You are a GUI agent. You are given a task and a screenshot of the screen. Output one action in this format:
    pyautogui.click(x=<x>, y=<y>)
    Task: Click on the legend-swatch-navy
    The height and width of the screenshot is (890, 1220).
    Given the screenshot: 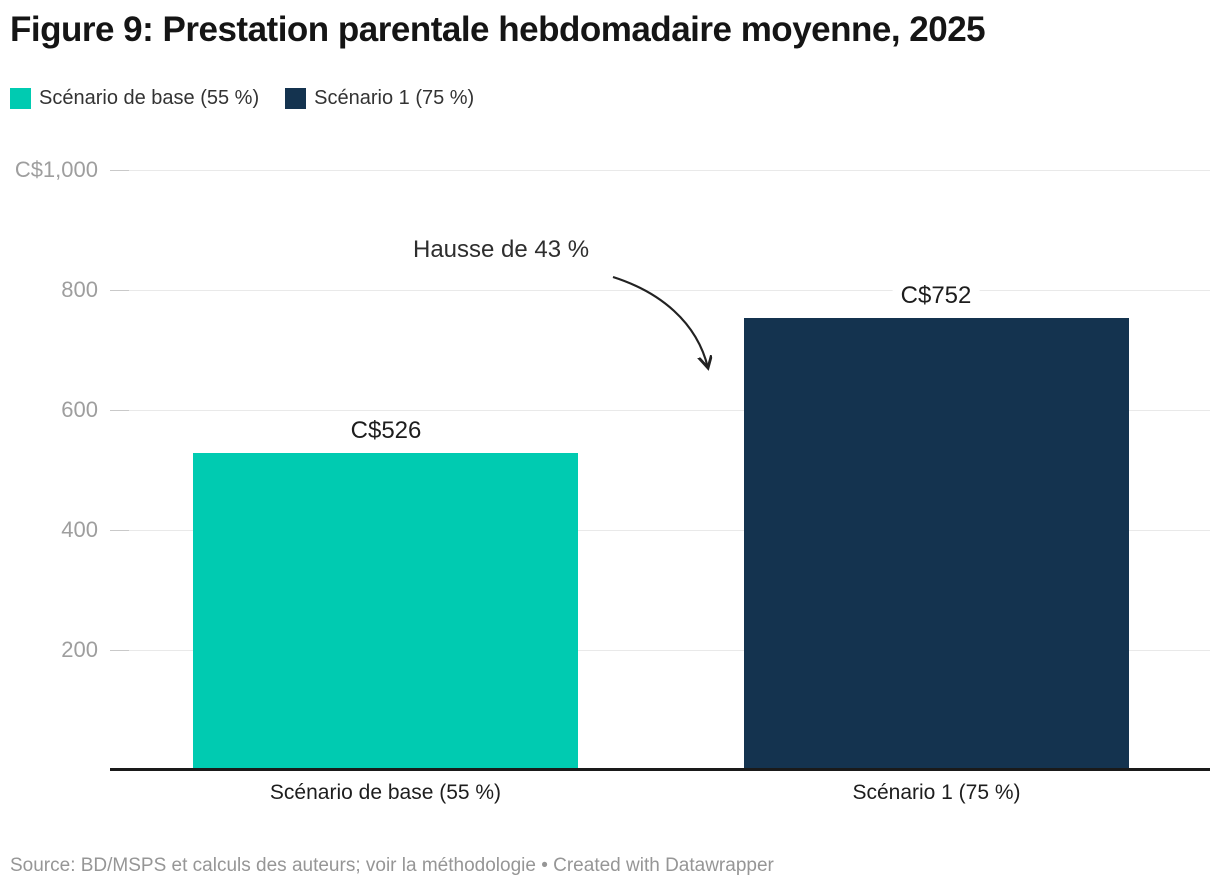 What is the action you would take?
    pyautogui.click(x=296, y=98)
    